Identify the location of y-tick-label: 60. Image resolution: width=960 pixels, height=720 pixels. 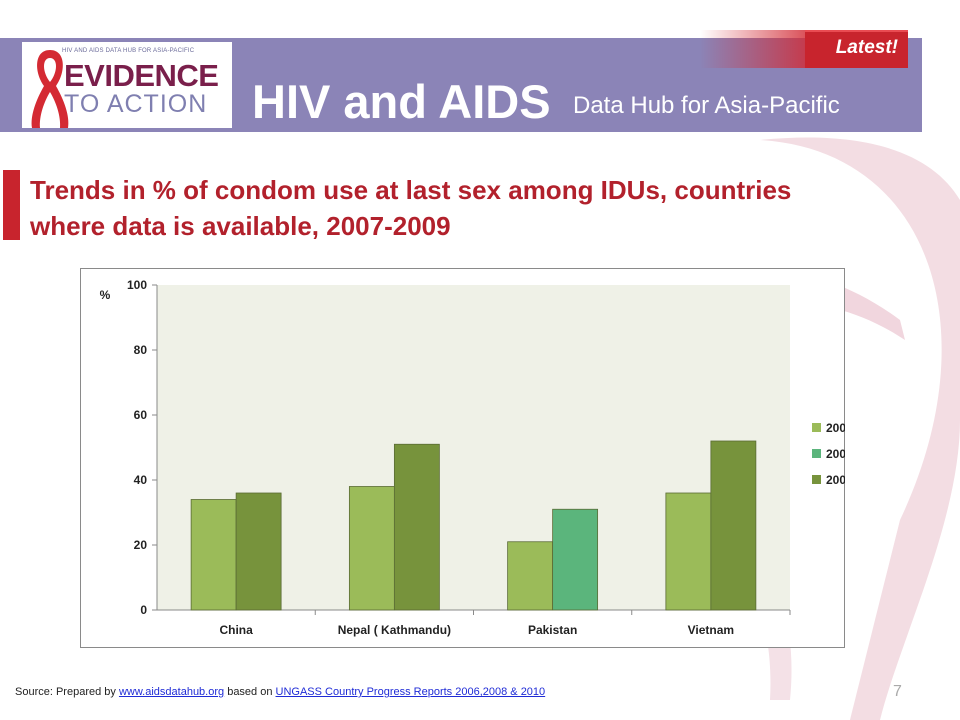
(141, 415).